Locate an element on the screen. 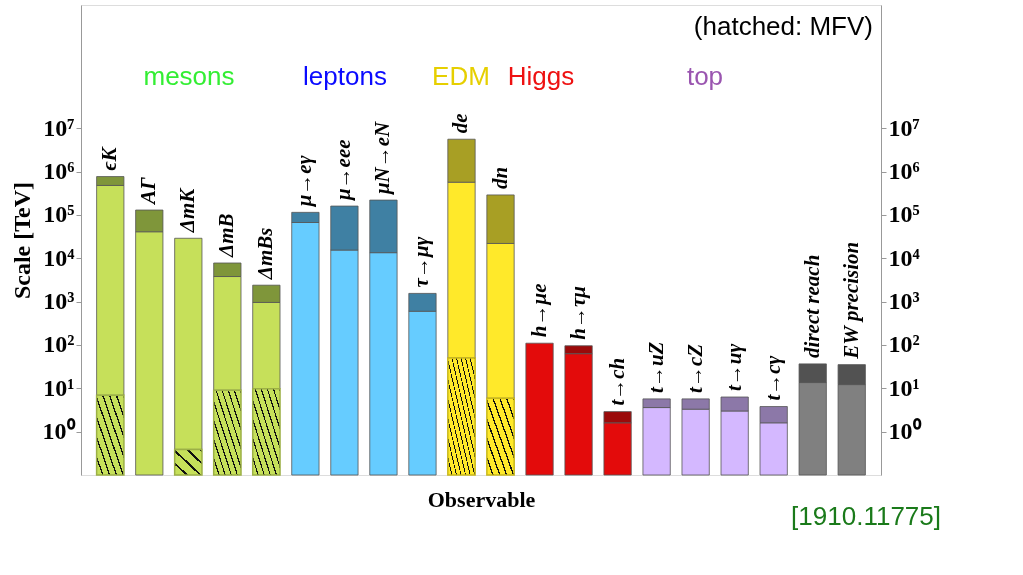 The width and height of the screenshot is (1023, 575). annotation: (hatched: MFV) is located at coordinates (783, 26).